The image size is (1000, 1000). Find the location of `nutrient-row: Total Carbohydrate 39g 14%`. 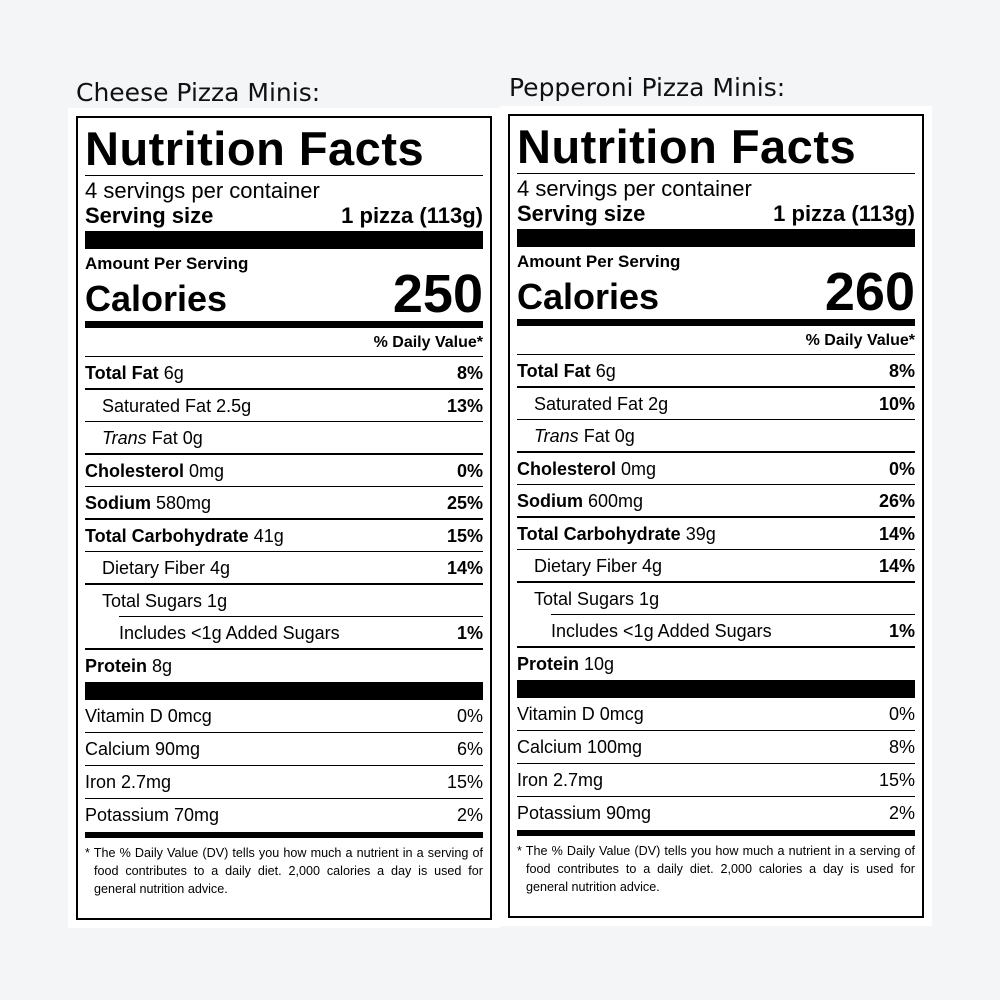

nutrient-row: Total Carbohydrate 39g 14% is located at coordinates (716, 534).